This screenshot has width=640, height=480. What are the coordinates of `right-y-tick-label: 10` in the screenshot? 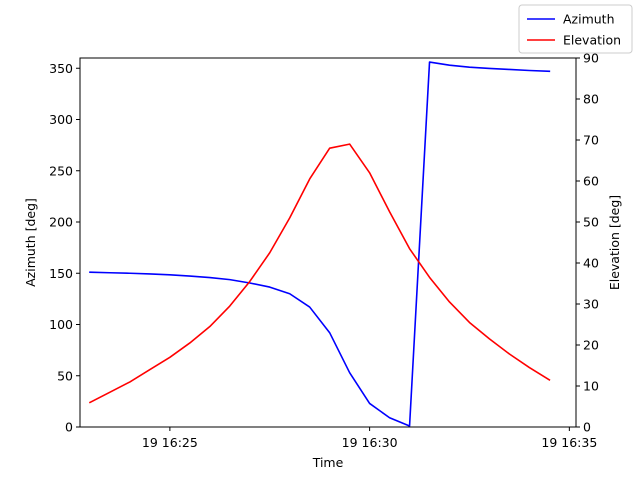 It's located at (591, 386).